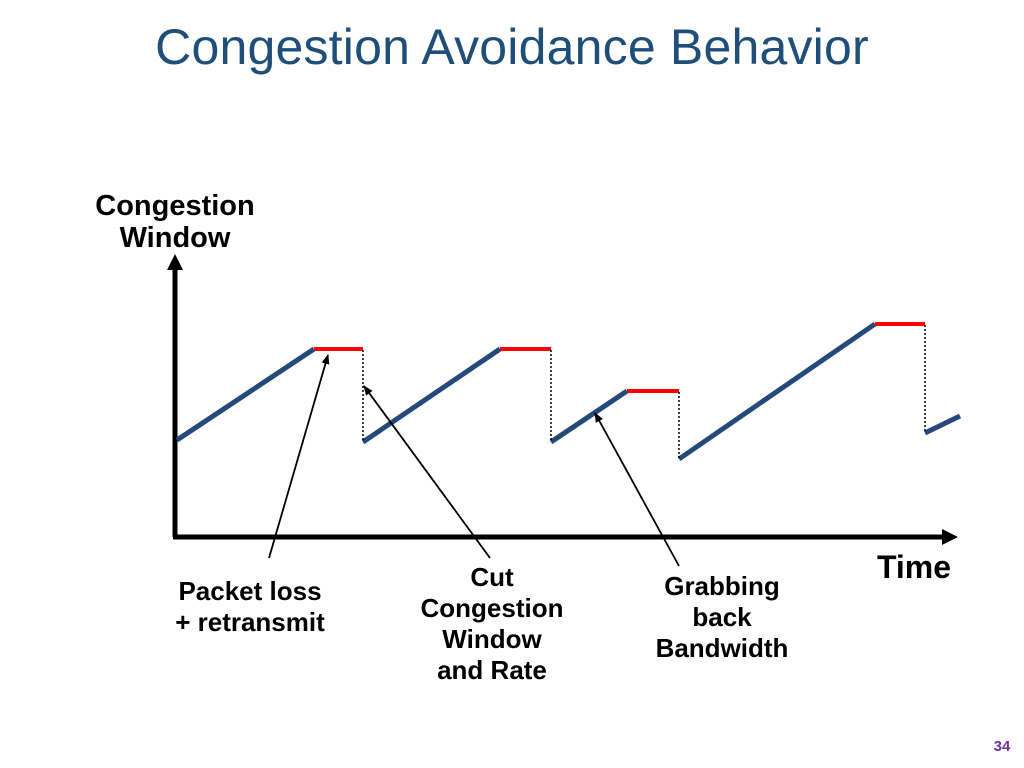 Image resolution: width=1024 pixels, height=768 pixels. I want to click on x-axis-arrowhead, so click(950, 537).